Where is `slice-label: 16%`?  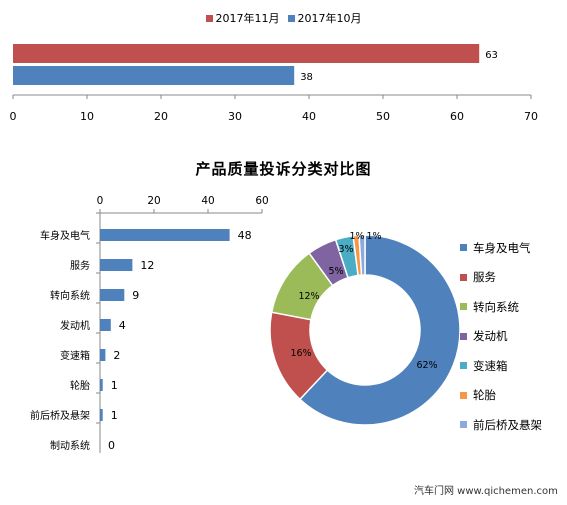
slice-label: 16% is located at coordinates (300, 353).